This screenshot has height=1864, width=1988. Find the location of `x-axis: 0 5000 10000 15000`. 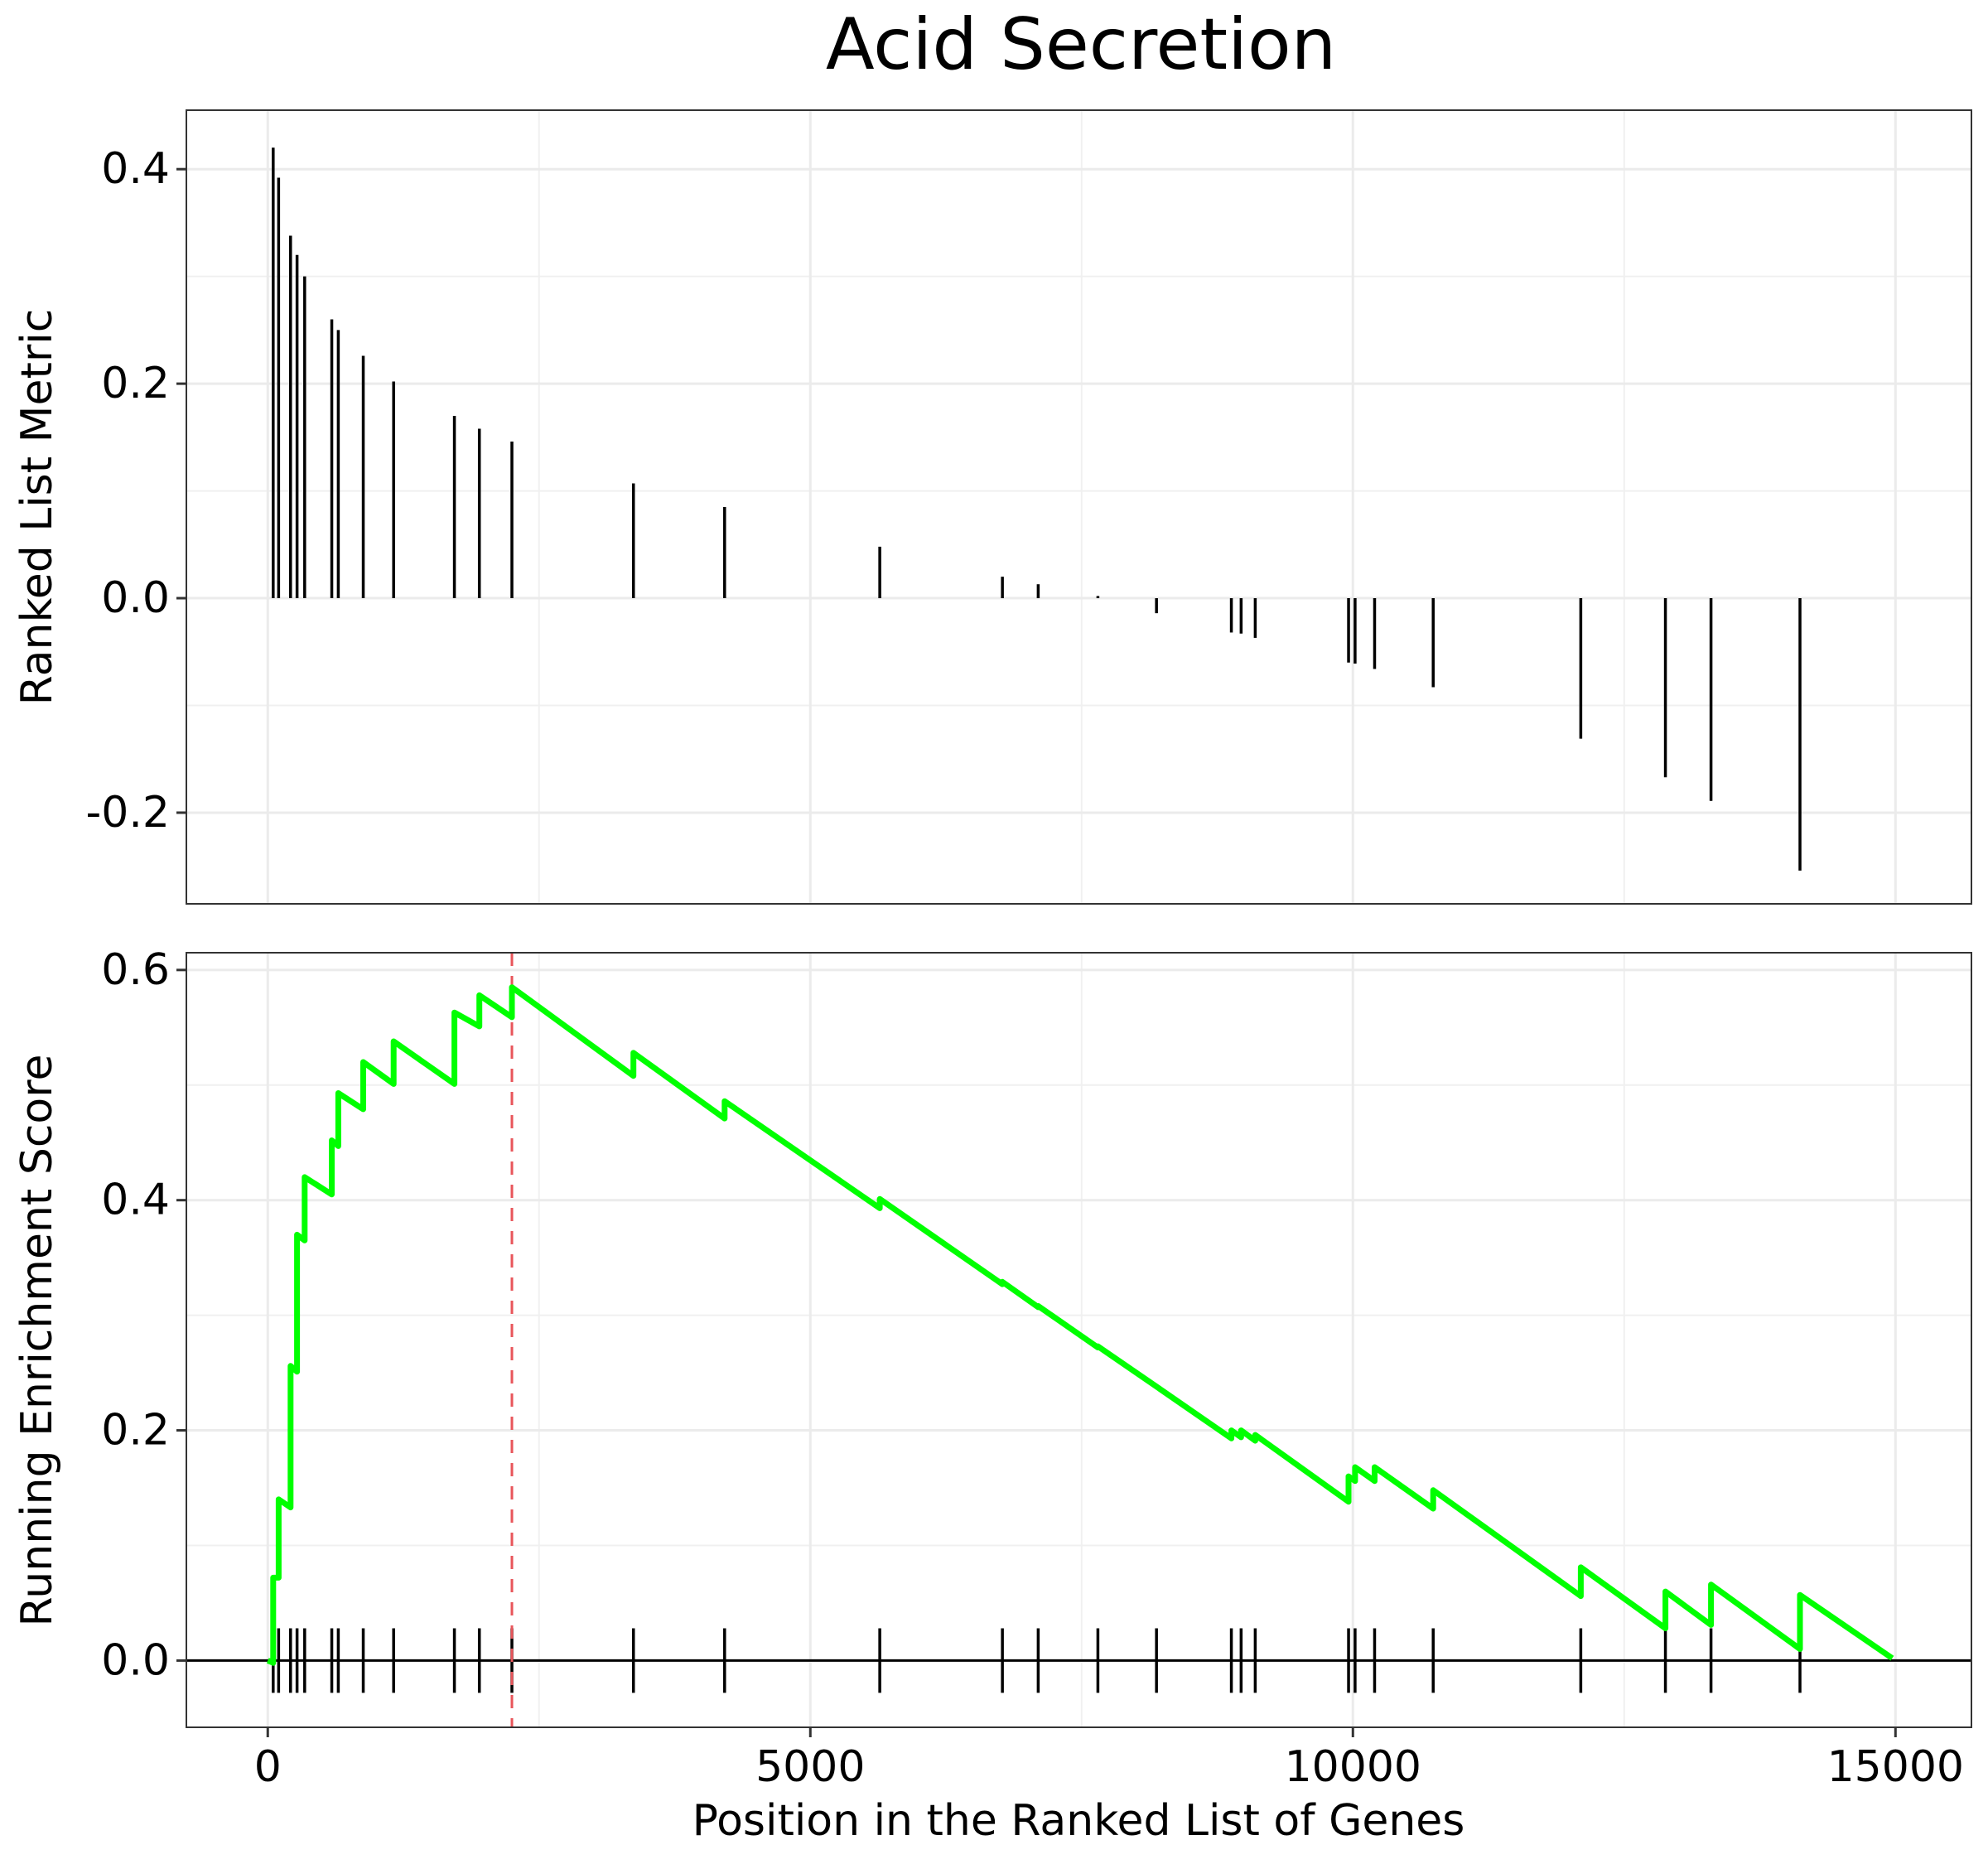

x-axis: 0 5000 10000 15000 is located at coordinates (1109, 1760).